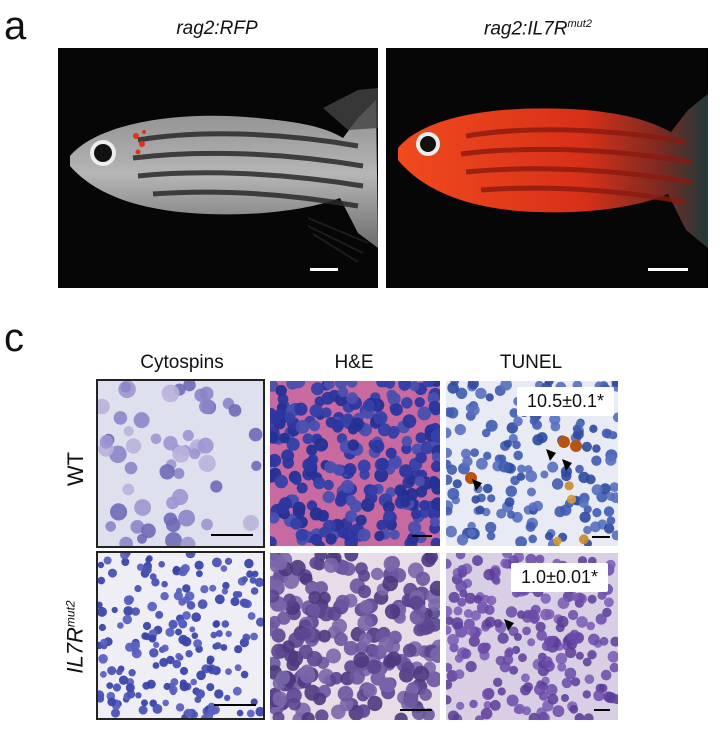 Image resolution: width=720 pixels, height=731 pixels. Describe the element at coordinates (532, 636) in the screenshot. I see `micrograph-mutant-tunel: 1.0±0.01*` at that location.